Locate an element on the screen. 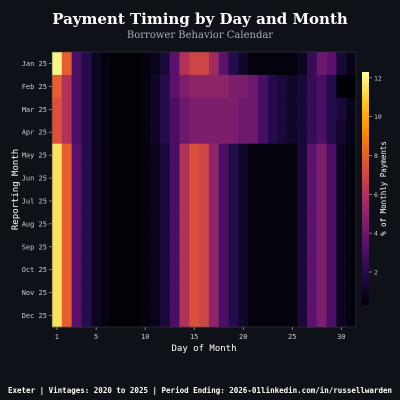 The height and width of the screenshot is (400, 400). colorbar is located at coordinates (365, 188).